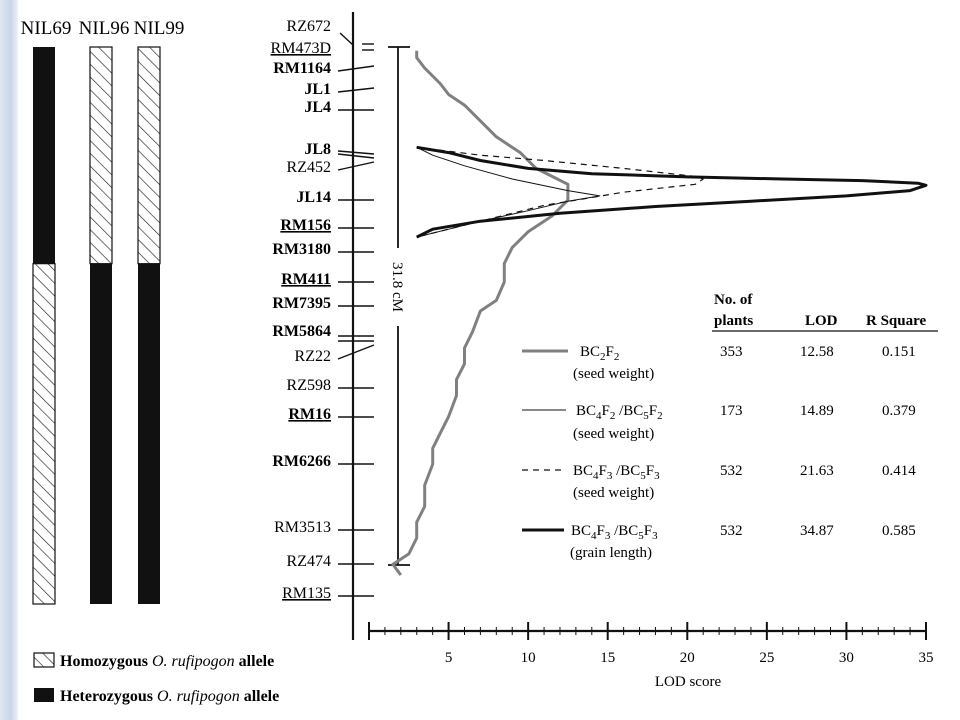 This screenshot has width=960, height=720. What do you see at coordinates (899, 531) in the screenshot?
I see `row4-rsq: 0.585` at bounding box center [899, 531].